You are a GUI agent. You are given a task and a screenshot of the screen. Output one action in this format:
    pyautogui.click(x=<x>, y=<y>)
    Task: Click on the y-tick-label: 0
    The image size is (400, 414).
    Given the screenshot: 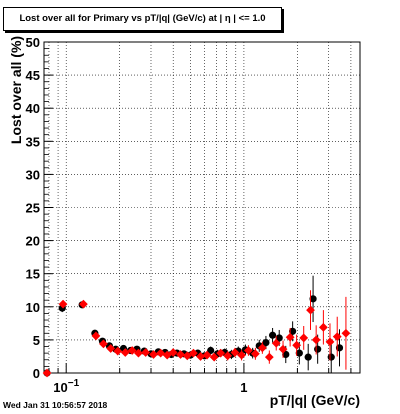 What is the action you would take?
    pyautogui.click(x=36, y=373)
    